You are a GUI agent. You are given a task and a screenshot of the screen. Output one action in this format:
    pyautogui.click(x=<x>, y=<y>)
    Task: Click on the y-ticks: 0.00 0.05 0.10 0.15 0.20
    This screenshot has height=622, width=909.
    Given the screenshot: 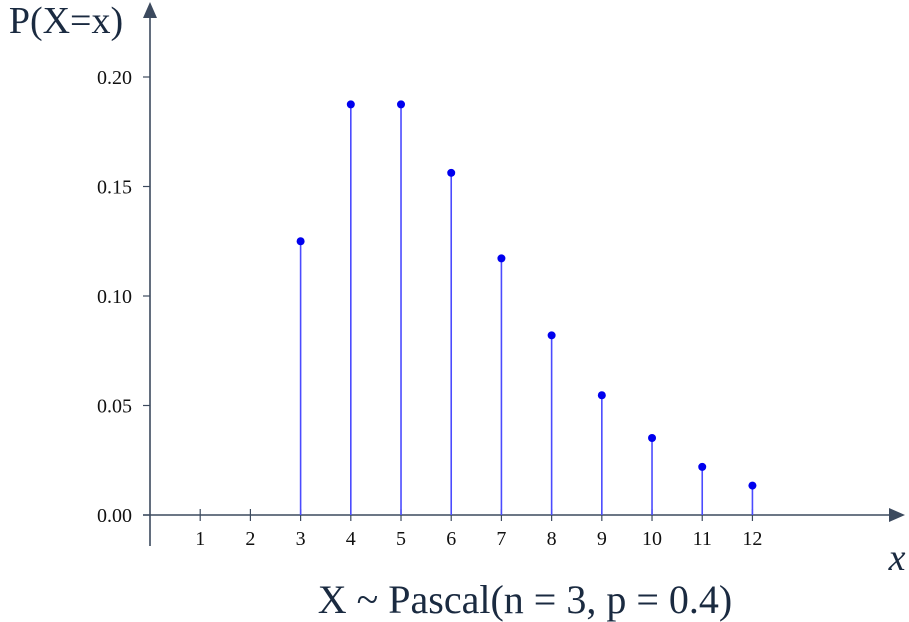 What is the action you would take?
    pyautogui.click(x=123, y=297)
    